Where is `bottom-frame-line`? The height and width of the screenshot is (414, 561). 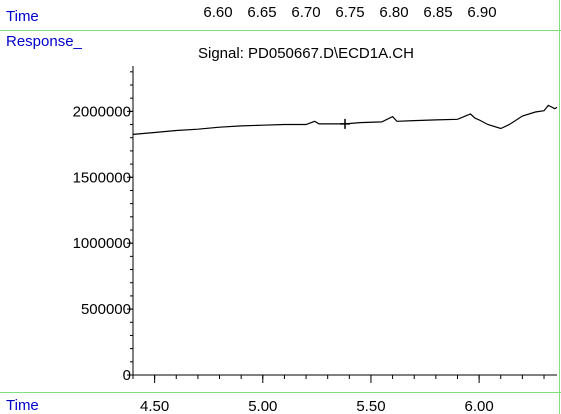 bottom-frame-line is located at coordinates (280, 392).